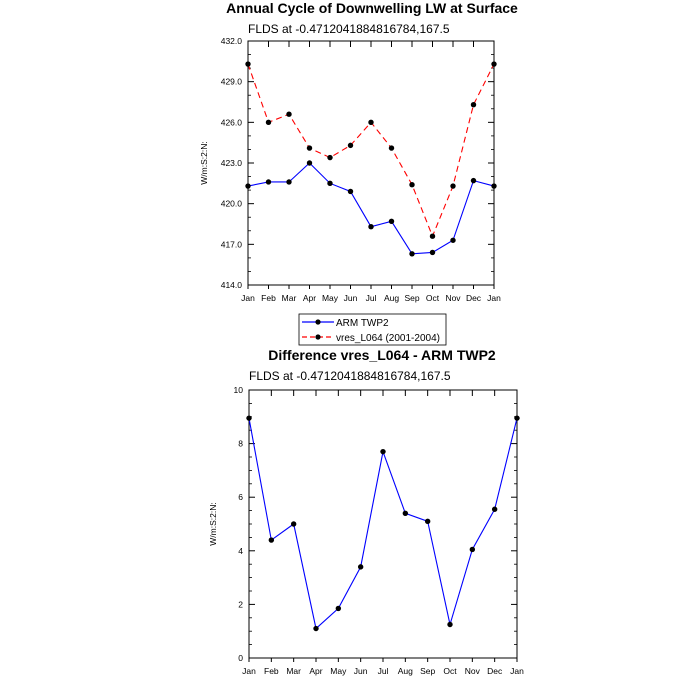 Image resolution: width=700 pixels, height=700 pixels. What do you see at coordinates (232, 82) in the screenshot?
I see `chart-1-y-tick-label: 429.0` at bounding box center [232, 82].